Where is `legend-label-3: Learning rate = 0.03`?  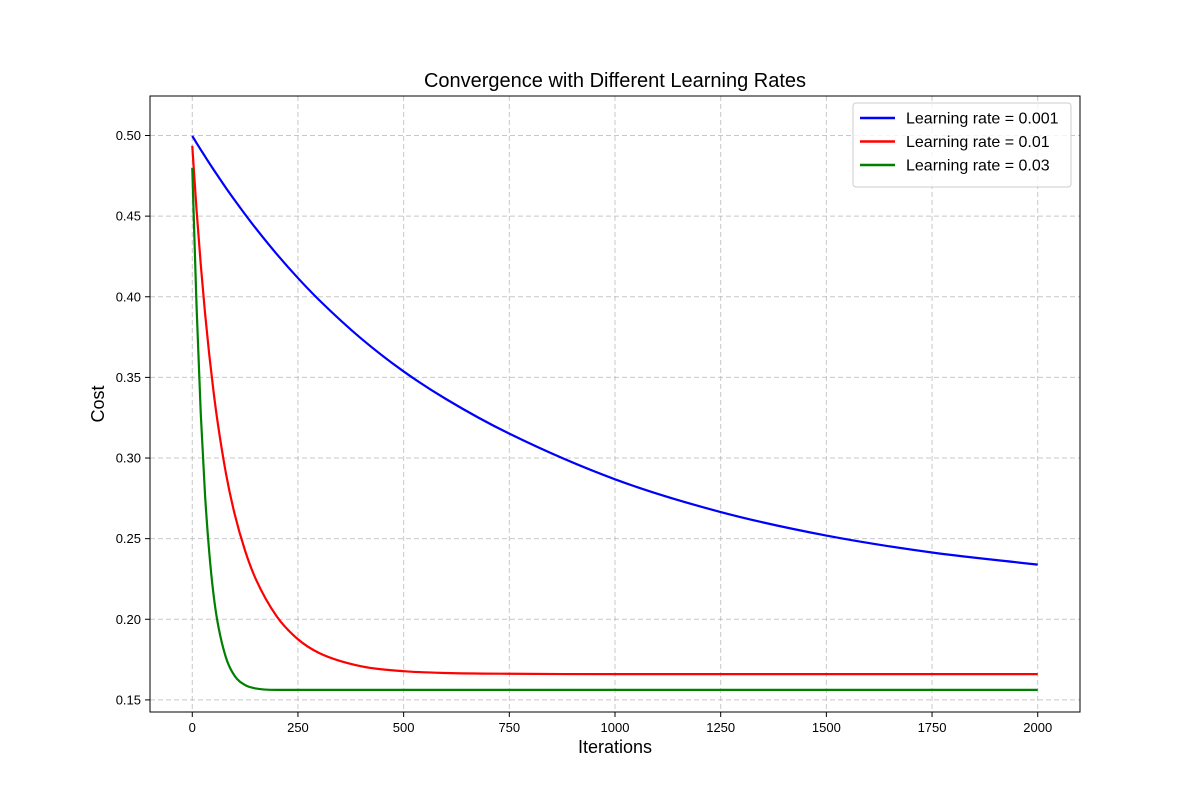 legend-label-3: Learning rate = 0.03 is located at coordinates (978, 166).